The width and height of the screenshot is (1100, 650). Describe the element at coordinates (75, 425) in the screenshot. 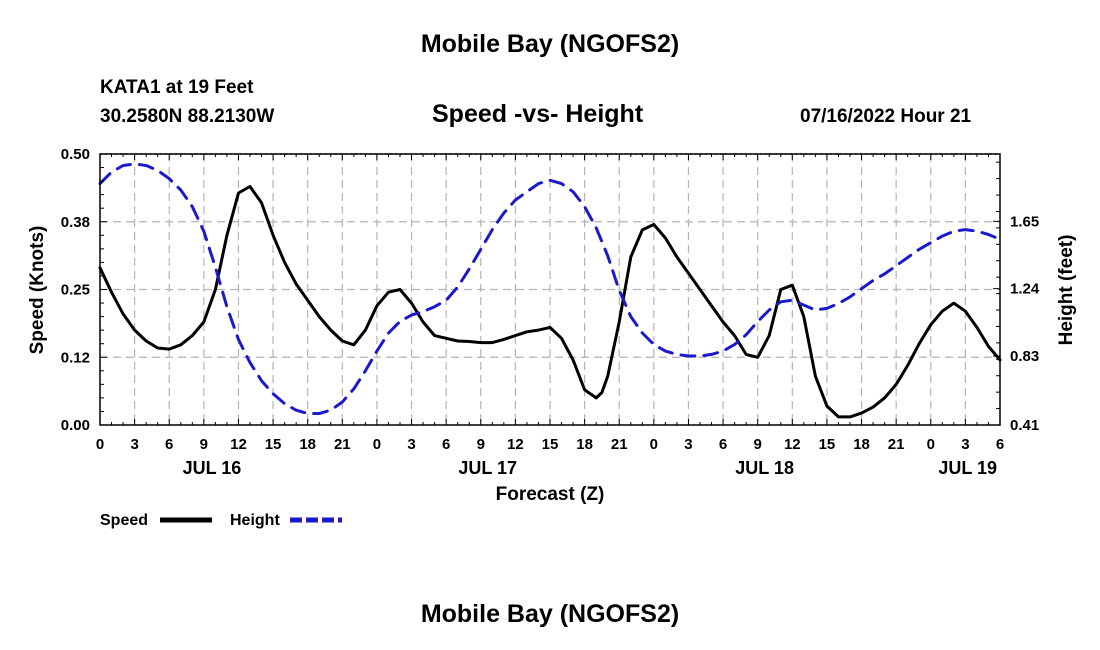

I see `y-left-tick-label: 0.00` at that location.